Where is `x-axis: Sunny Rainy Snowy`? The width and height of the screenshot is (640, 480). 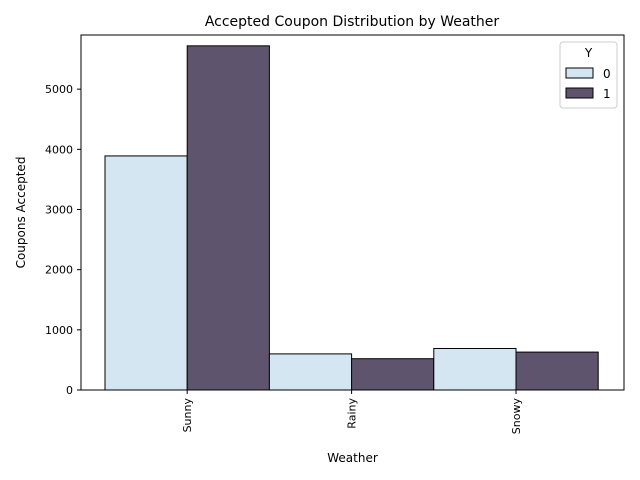
x-axis: Sunny Rainy Snowy is located at coordinates (352, 412).